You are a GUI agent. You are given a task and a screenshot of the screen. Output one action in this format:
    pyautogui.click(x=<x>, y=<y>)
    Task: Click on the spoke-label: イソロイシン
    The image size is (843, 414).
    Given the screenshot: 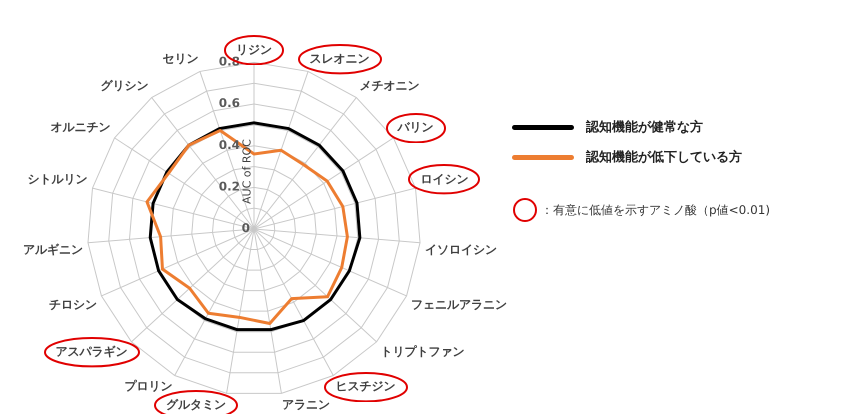 What is the action you would take?
    pyautogui.click(x=461, y=249)
    